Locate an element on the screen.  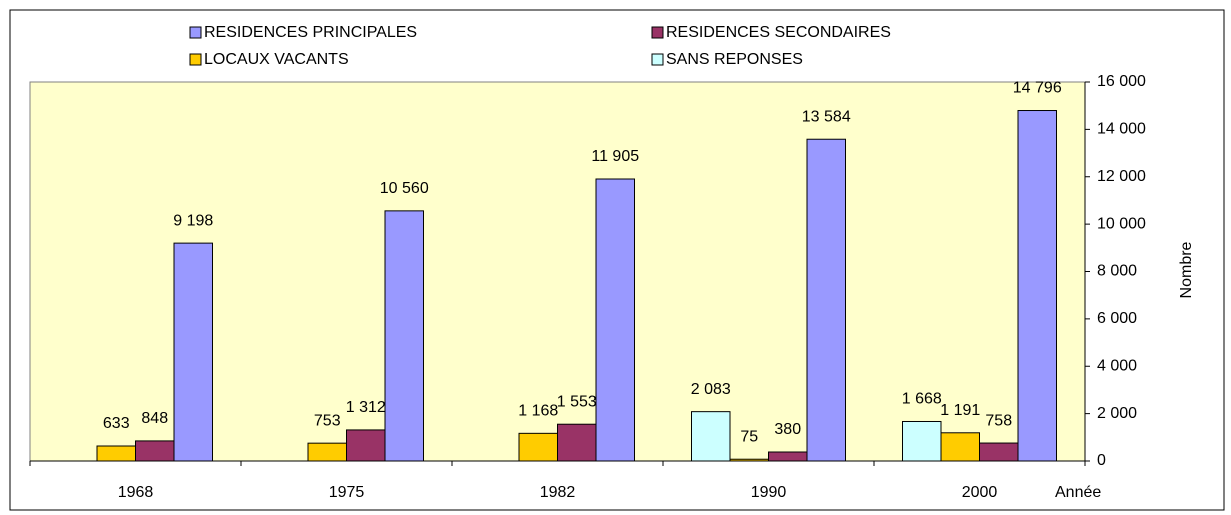
y-tick-label: 2 000 is located at coordinates (1117, 413).